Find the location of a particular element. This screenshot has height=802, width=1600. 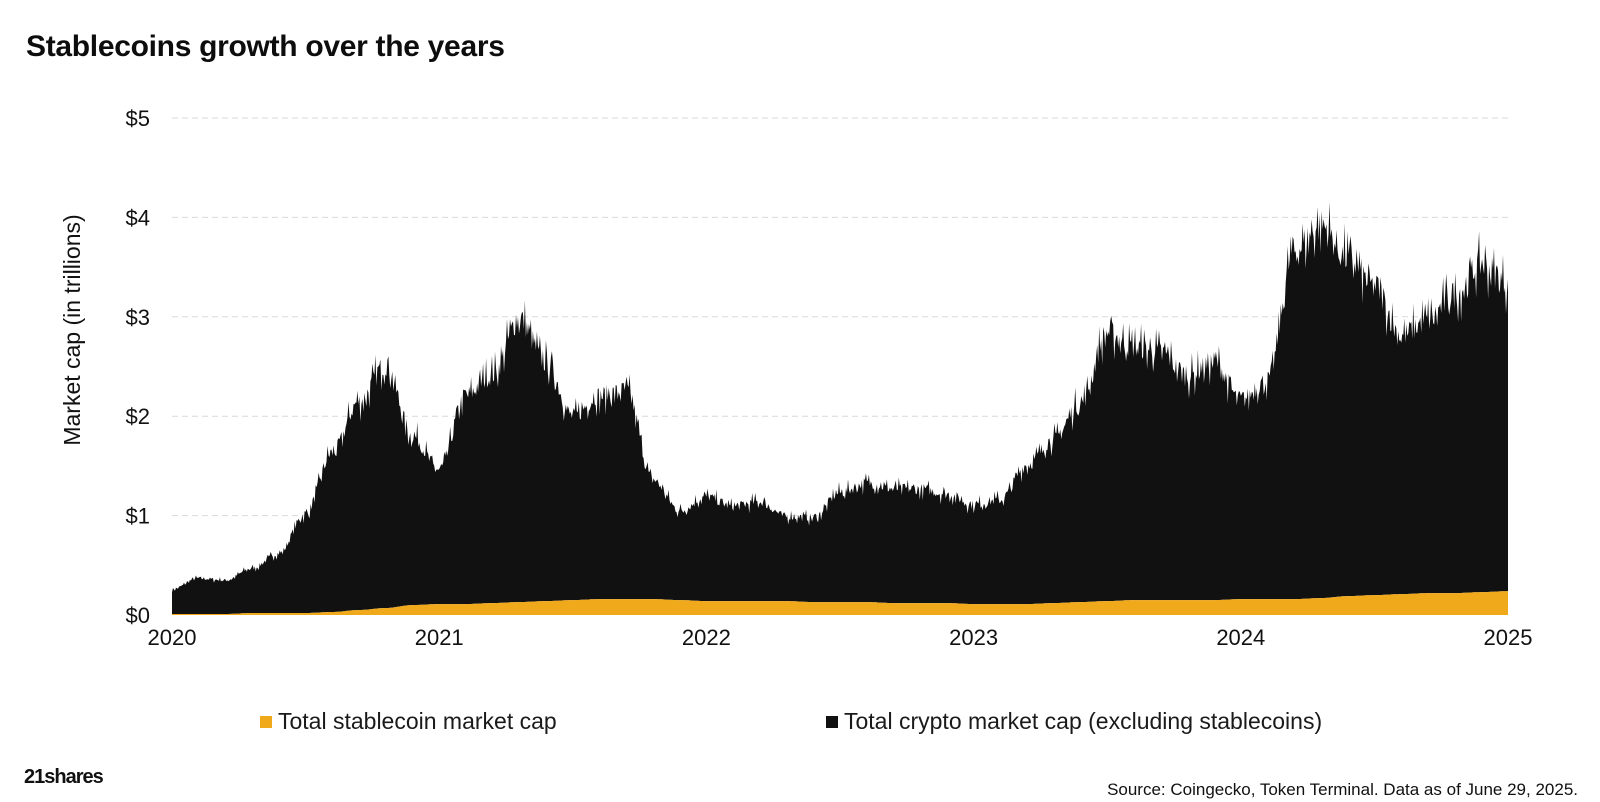

stablecoin-area is located at coordinates (840, 603).